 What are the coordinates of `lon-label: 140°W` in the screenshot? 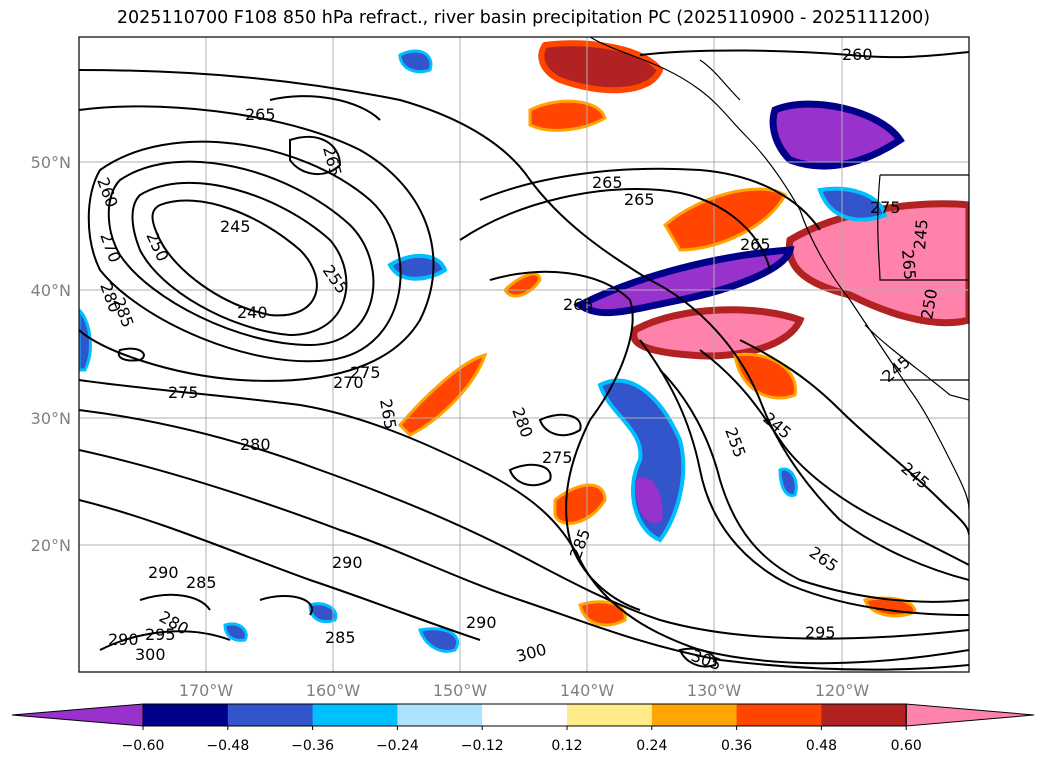 It's located at (587, 690).